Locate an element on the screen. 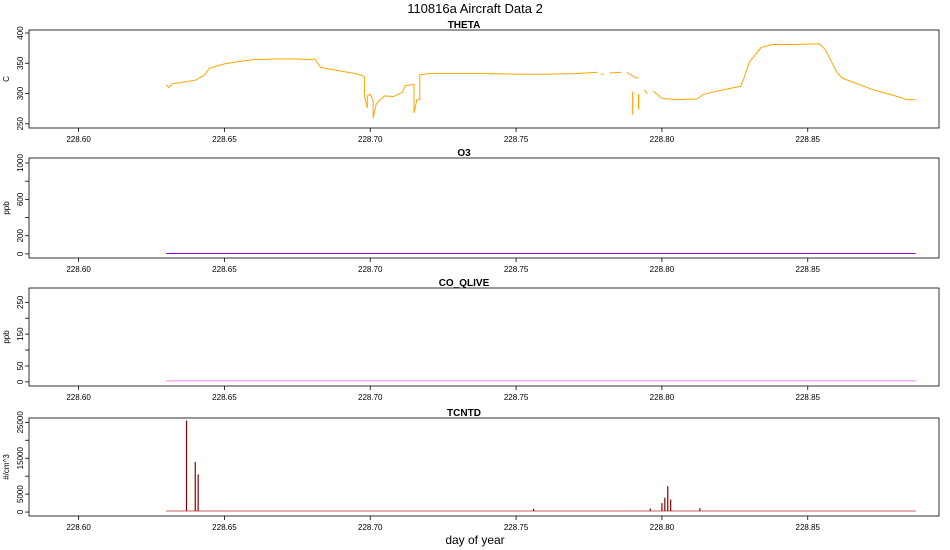  y-tick-label: 15000 is located at coordinates (20, 458).